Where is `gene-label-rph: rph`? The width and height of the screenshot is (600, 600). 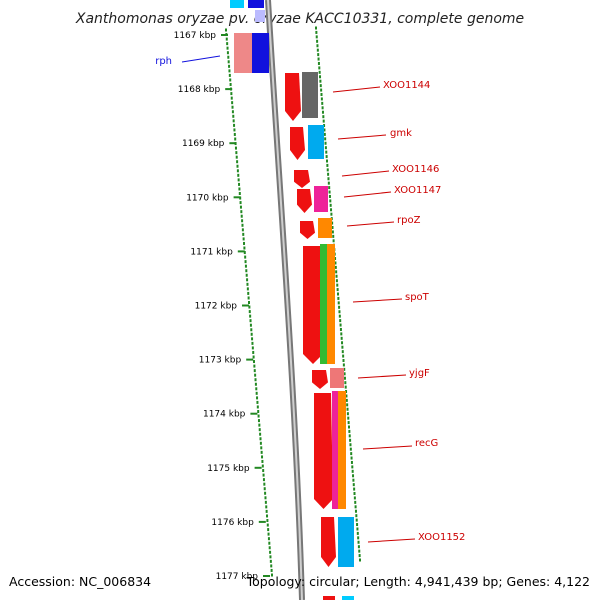
gene-label-rph: rph is located at coordinates (163, 61).